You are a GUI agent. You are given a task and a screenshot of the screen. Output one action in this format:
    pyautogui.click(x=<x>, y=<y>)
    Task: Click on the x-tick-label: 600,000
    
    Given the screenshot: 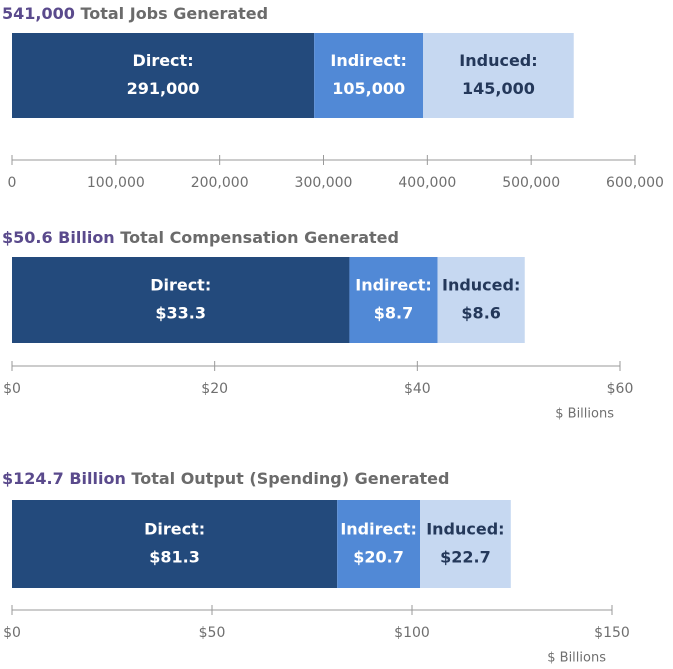 What is the action you would take?
    pyautogui.click(x=635, y=183)
    